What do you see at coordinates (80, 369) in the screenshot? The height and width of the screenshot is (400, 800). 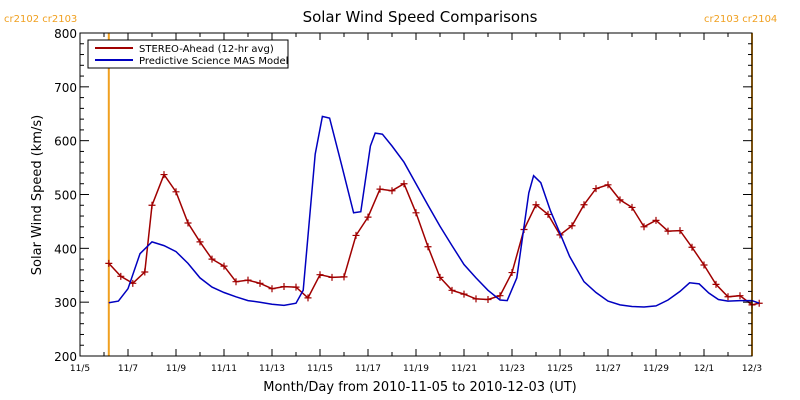 I see `x-tick-label: 11/5` at bounding box center [80, 369].